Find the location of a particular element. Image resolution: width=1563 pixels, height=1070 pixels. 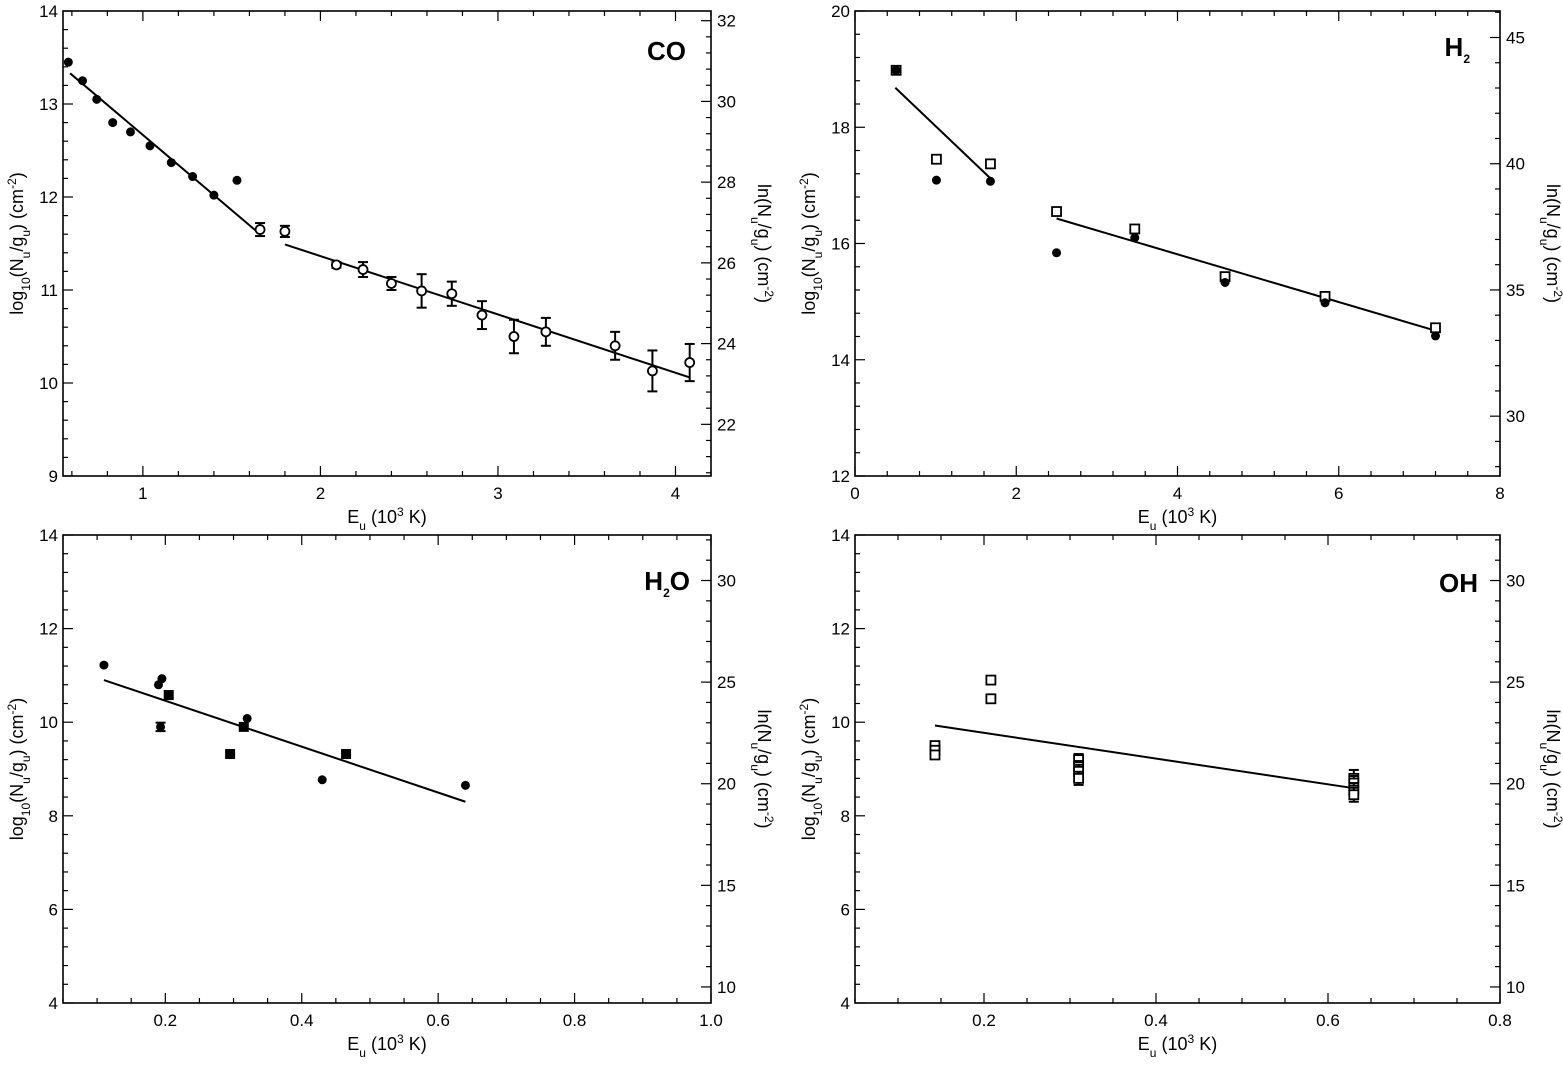

x-tick-label: 0.8 is located at coordinates (575, 1020).